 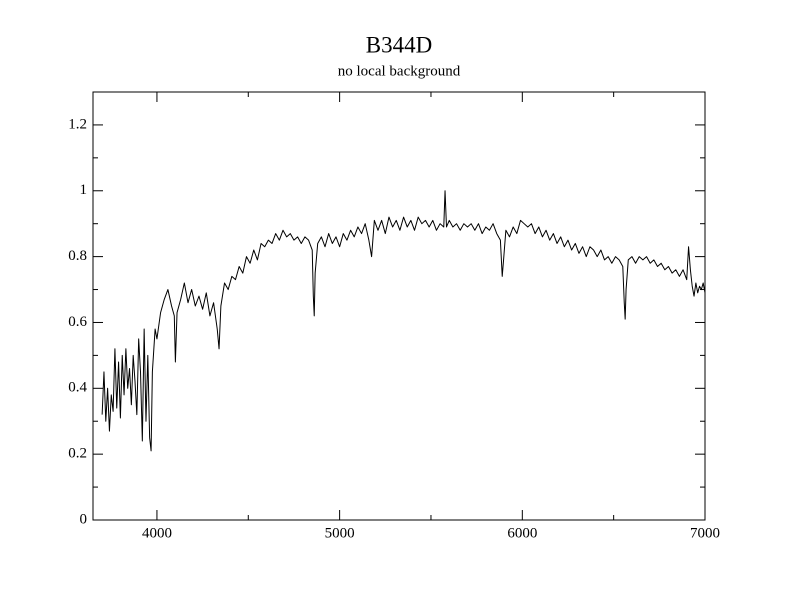 I want to click on y-tick-label: 0.4, so click(x=77, y=388).